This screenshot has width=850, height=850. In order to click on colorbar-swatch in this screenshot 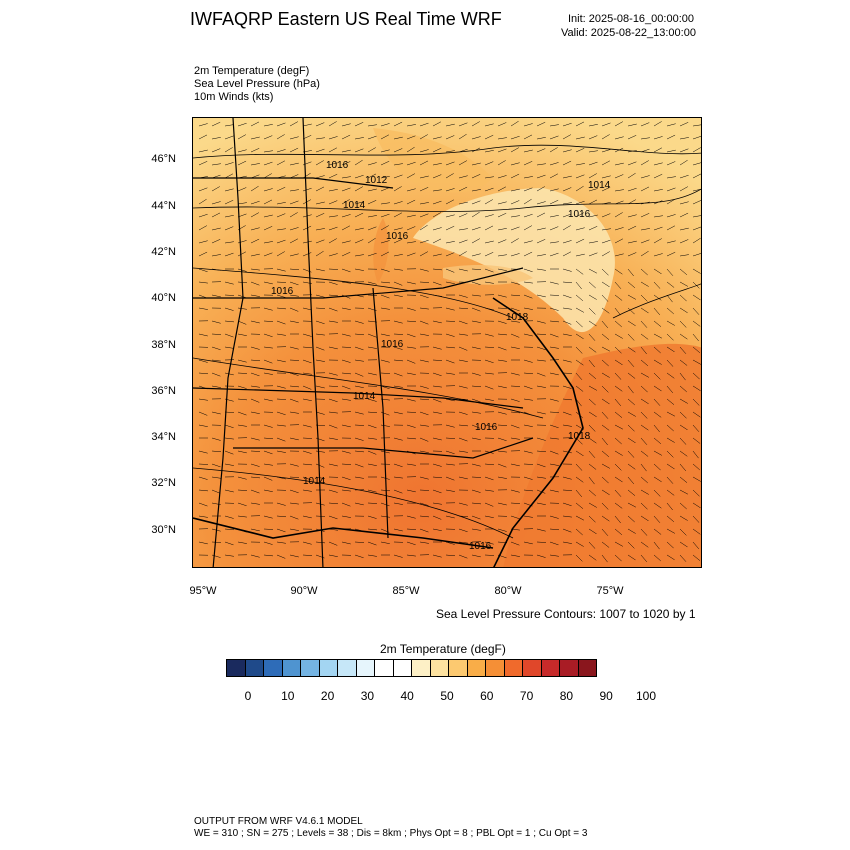, I will do `click(328, 668)`.